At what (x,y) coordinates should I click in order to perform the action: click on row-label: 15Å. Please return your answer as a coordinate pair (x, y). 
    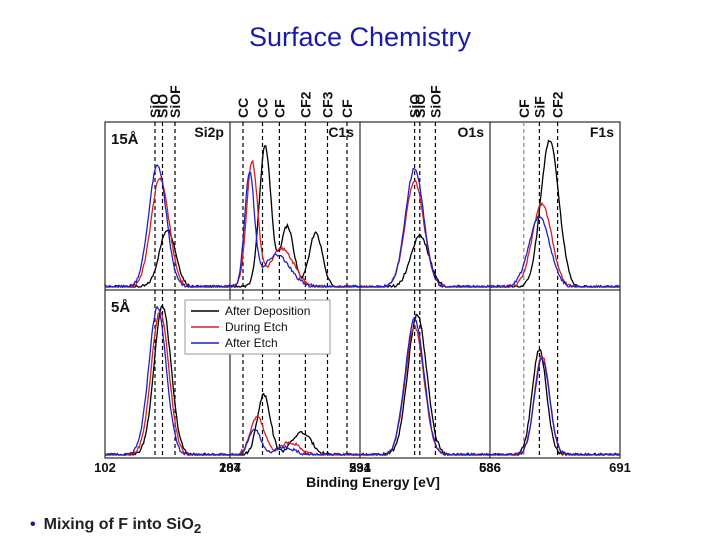
    Looking at the image, I should click on (125, 139).